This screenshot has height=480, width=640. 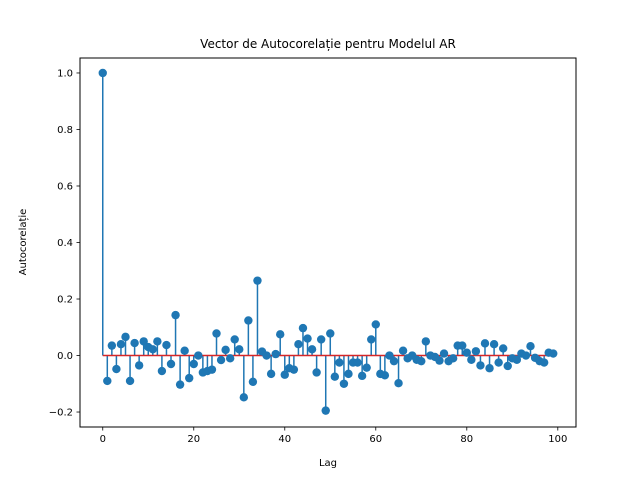 I want to click on x-tick-label: 0, so click(x=103, y=439).